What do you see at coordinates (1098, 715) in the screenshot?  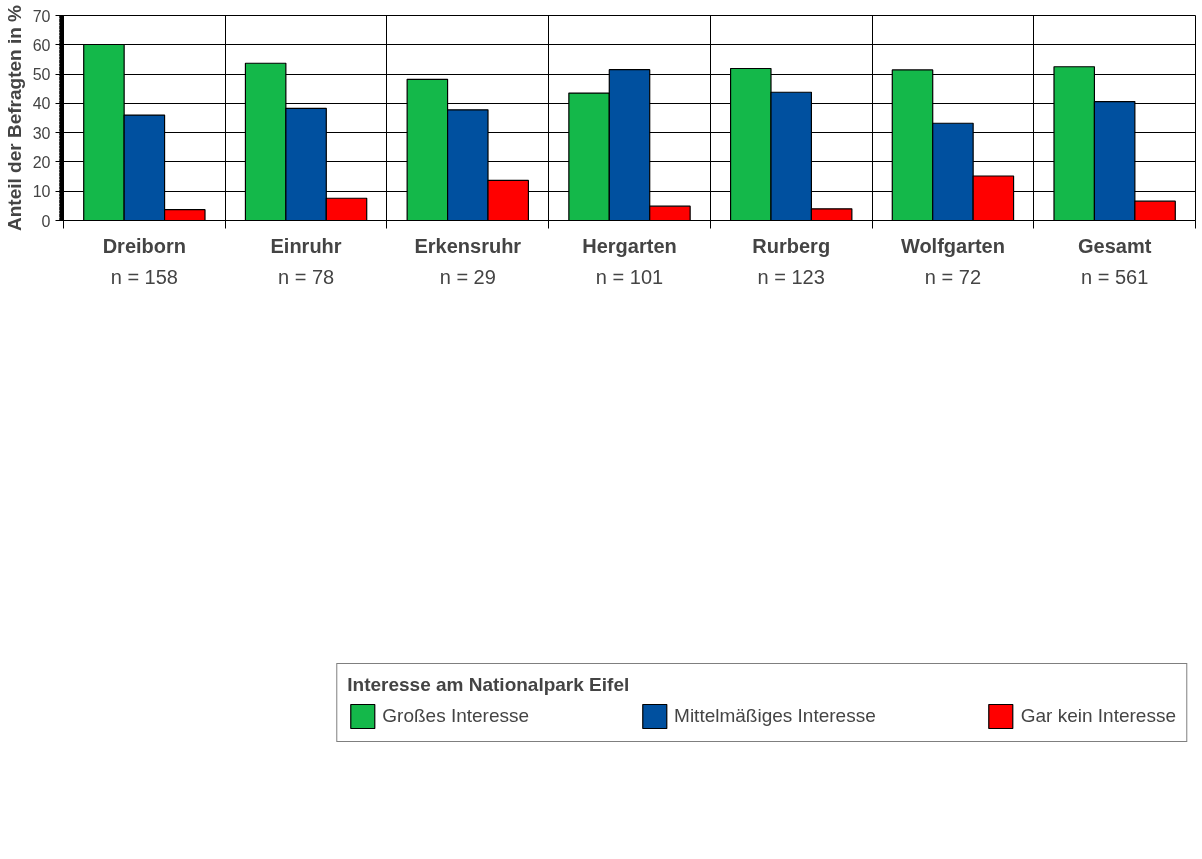 I see `legend-label: Gar kein Interesse` at bounding box center [1098, 715].